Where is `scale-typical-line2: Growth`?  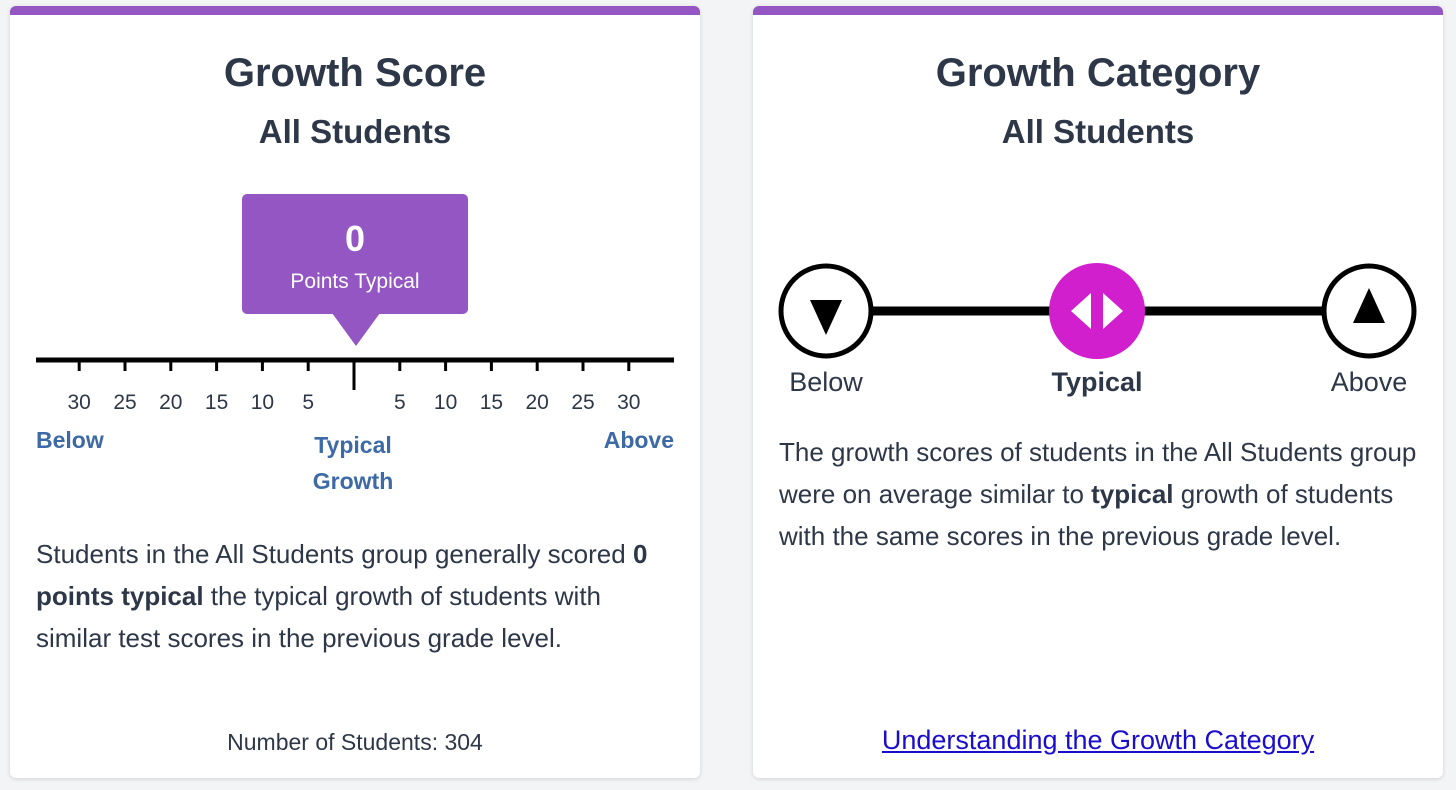
scale-typical-line2: Growth is located at coordinates (353, 481).